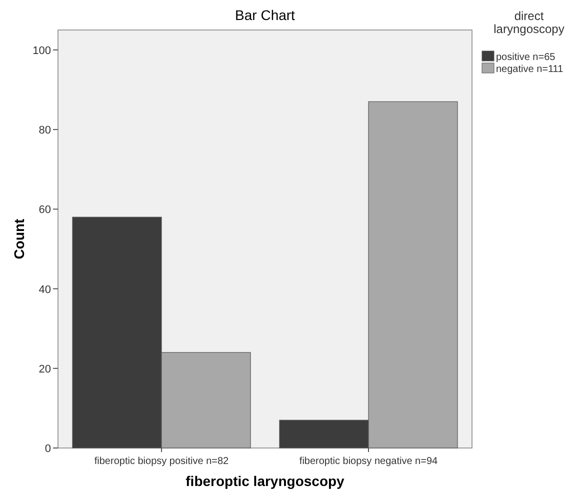 The image size is (578, 496). Describe the element at coordinates (44, 290) in the screenshot. I see `y-tick-label: 40` at that location.